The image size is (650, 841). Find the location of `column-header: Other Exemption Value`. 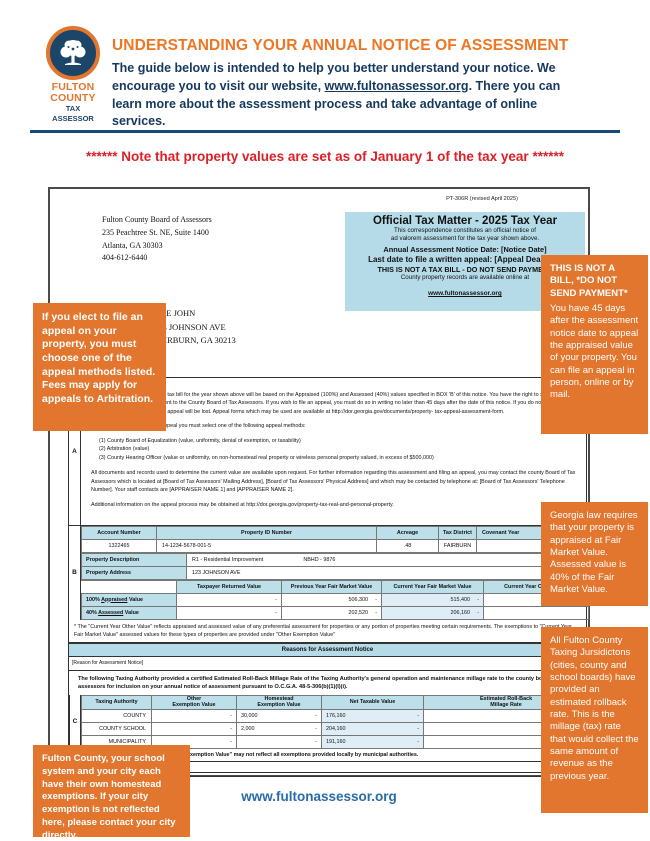

column-header: Other Exemption Value is located at coordinates (194, 702).